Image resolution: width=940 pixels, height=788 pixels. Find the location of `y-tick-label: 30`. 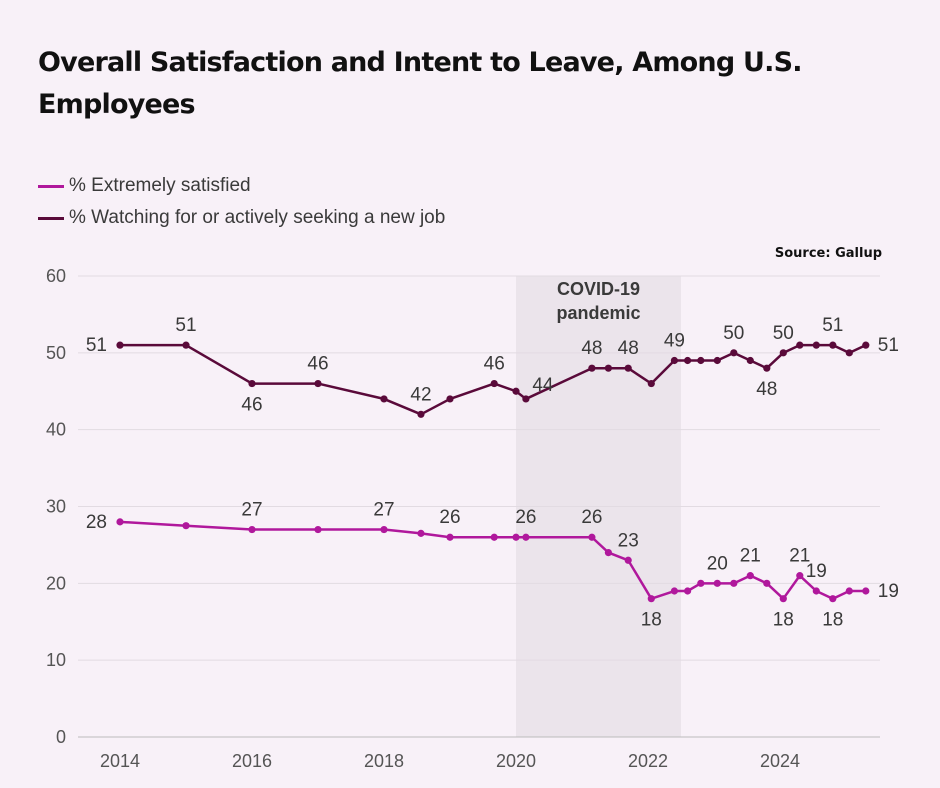

y-tick-label: 30 is located at coordinates (56, 507).